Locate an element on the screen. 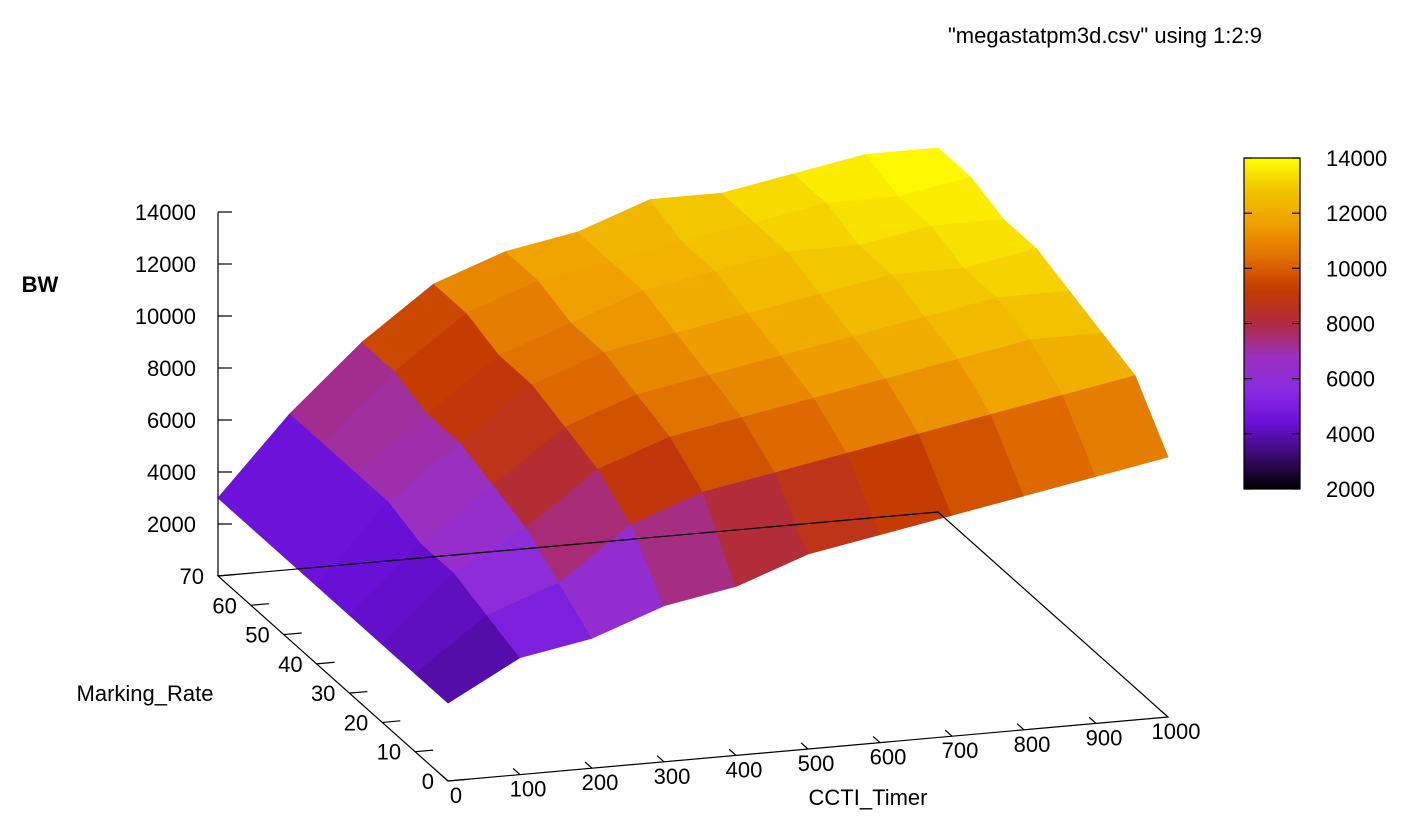 The image size is (1408, 818). z-tick-label: 2000 is located at coordinates (171, 524).